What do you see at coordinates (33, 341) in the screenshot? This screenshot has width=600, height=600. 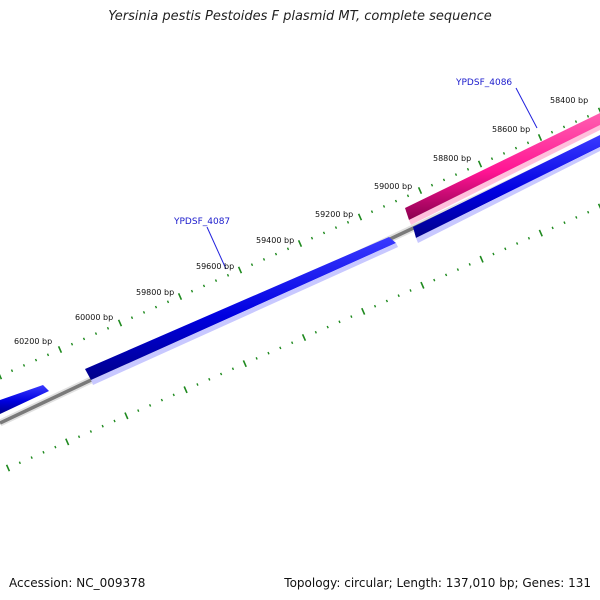 I see `ruler-label: 60200 bp` at bounding box center [33, 341].